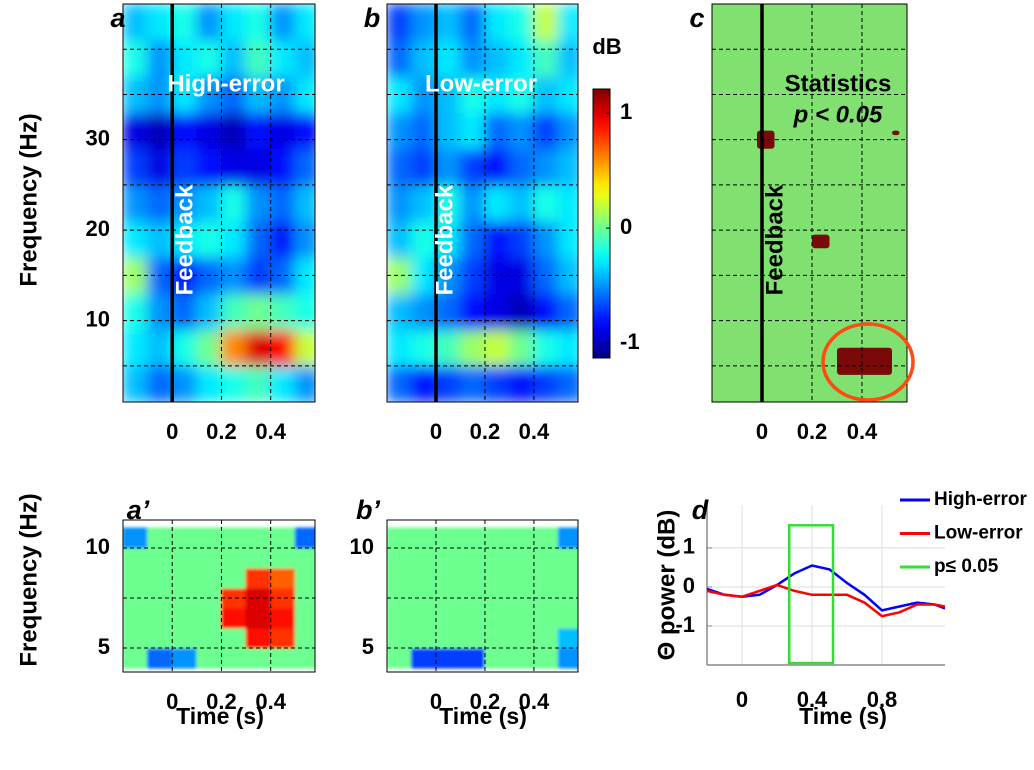 Image resolution: width=1034 pixels, height=770 pixels. I want to click on y-tick-label: 0, so click(689, 585).